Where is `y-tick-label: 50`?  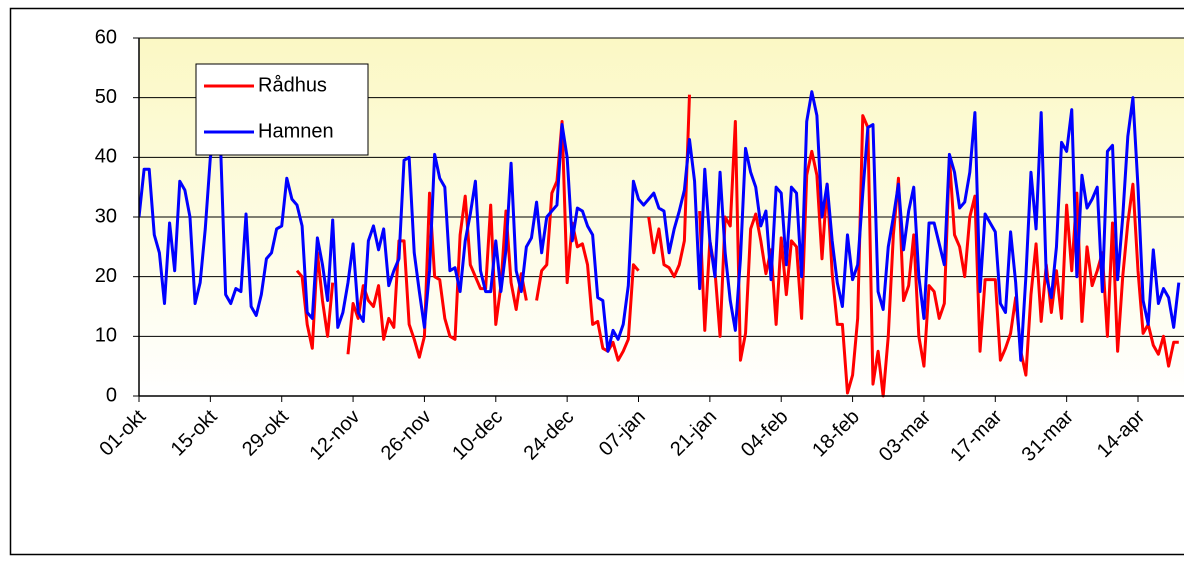 y-tick-label: 50 is located at coordinates (106, 97).